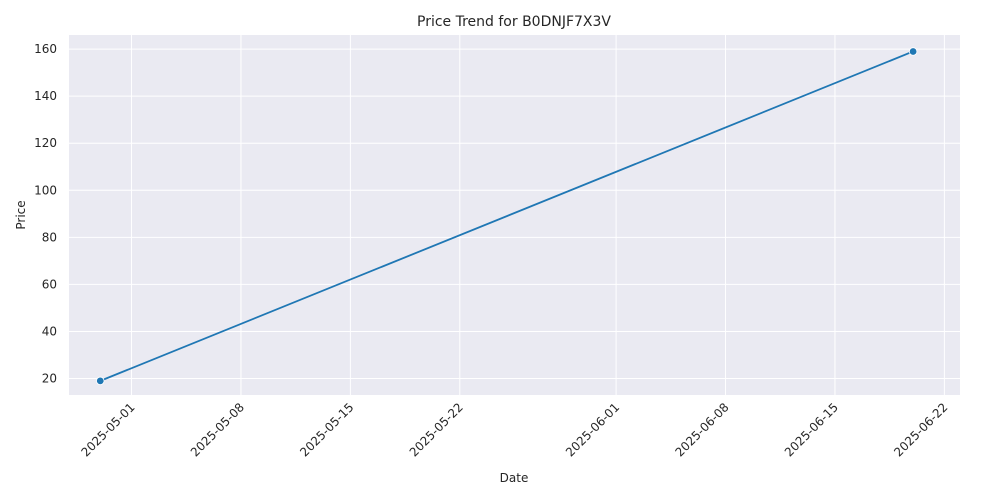 This screenshot has height=504, width=1000. What do you see at coordinates (45, 96) in the screenshot?
I see `y-tick-label: 140` at bounding box center [45, 96].